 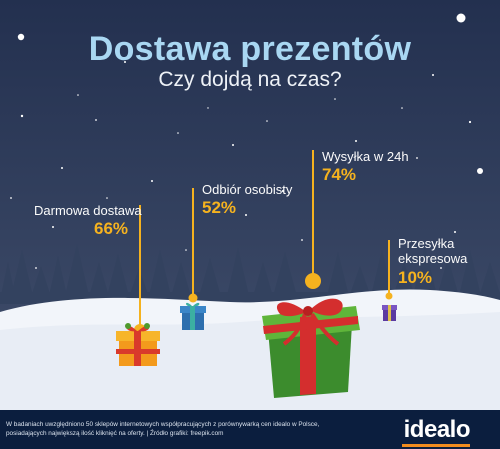 I want to click on gift-purple, so click(x=389, y=313).